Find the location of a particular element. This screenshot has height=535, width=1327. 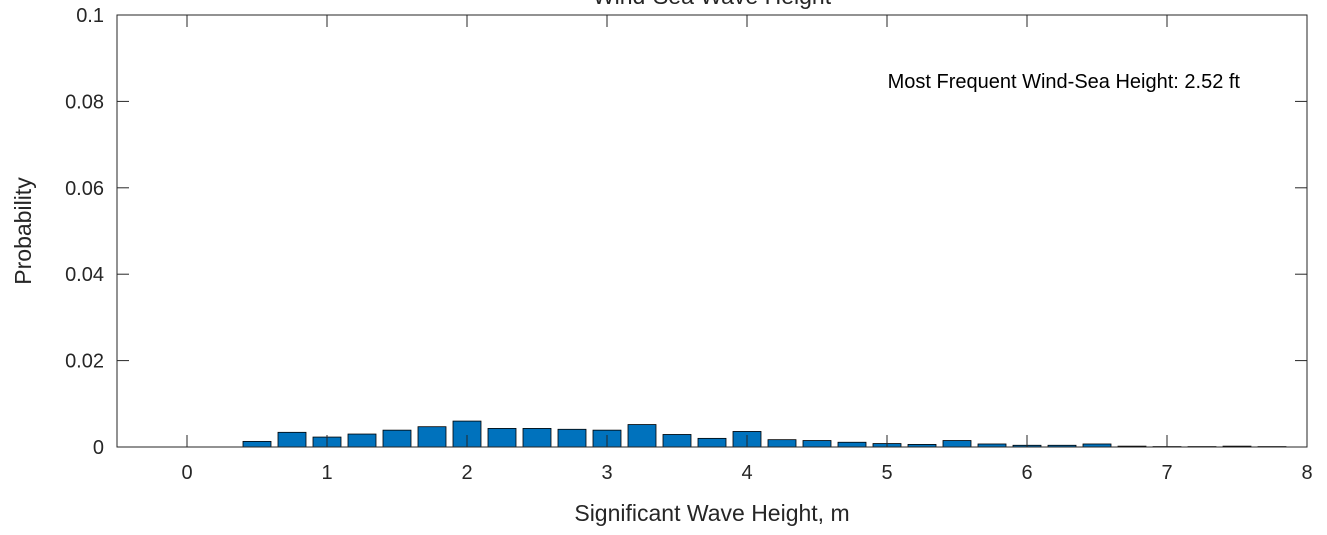

y-tick-label: 0.04 is located at coordinates (84, 275).